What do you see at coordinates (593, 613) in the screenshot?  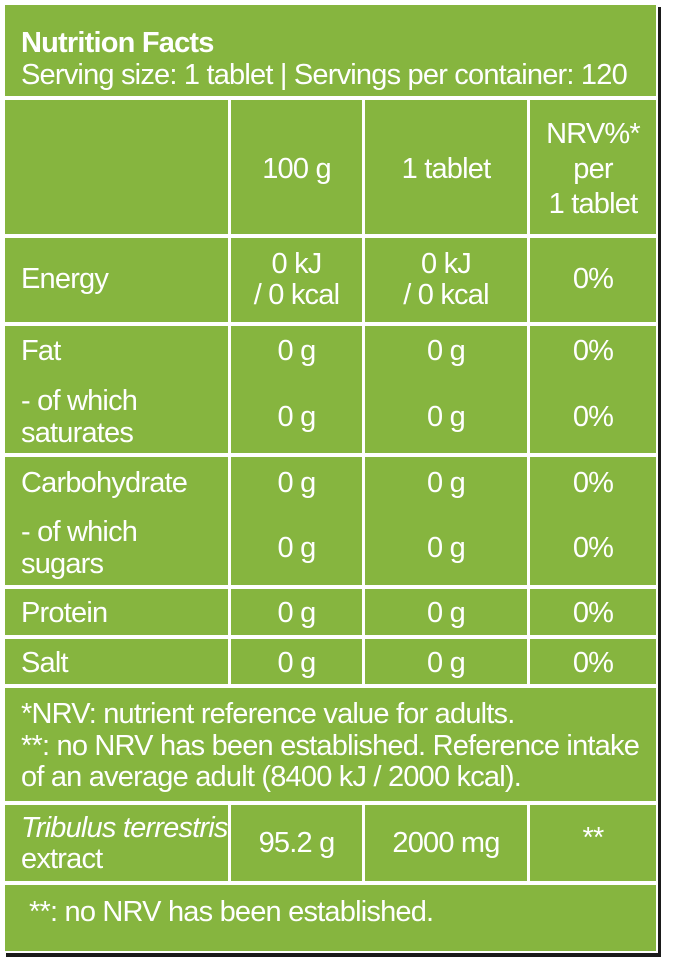 I see `protein-nrv: 0%` at bounding box center [593, 613].